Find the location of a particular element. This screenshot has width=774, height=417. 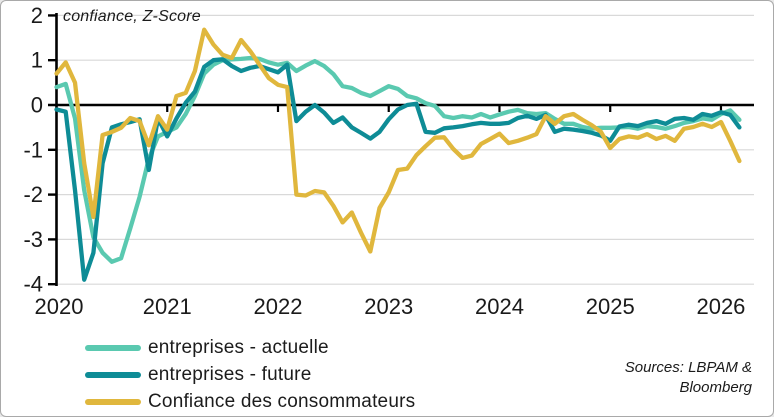

legend-item-entreprises-future: entreprises - future is located at coordinates (250, 374).